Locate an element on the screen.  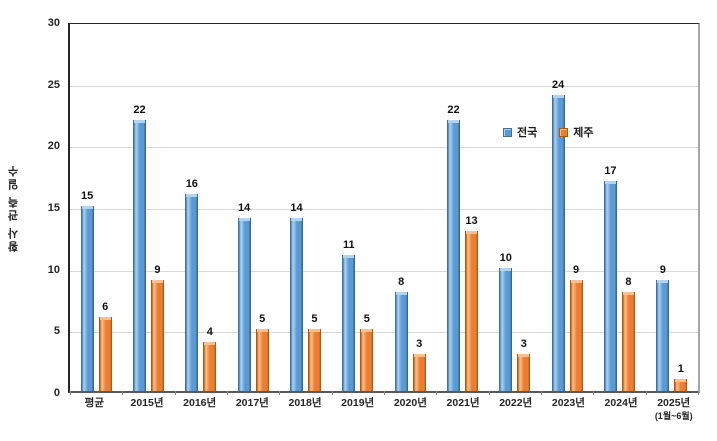
x-tick-label: 2025년 (1월~6월) is located at coordinates (673, 410).